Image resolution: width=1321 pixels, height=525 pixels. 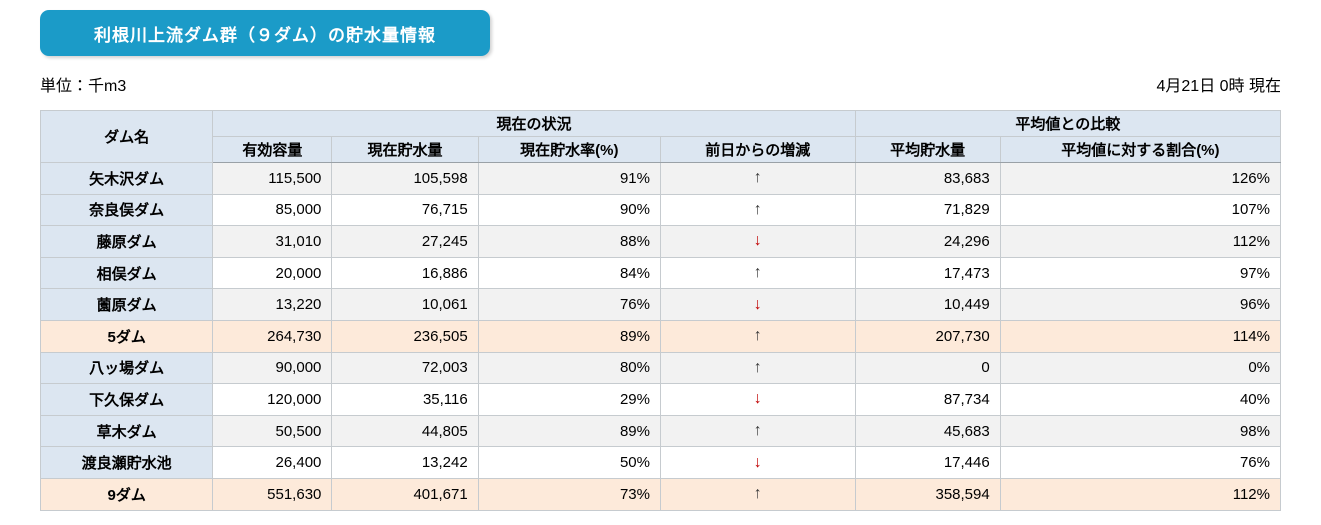 I want to click on table-row-naramata: 奈良俣ダム 85,000 76,715 90% ↑ 71,829 107%, so click(x=660, y=210).